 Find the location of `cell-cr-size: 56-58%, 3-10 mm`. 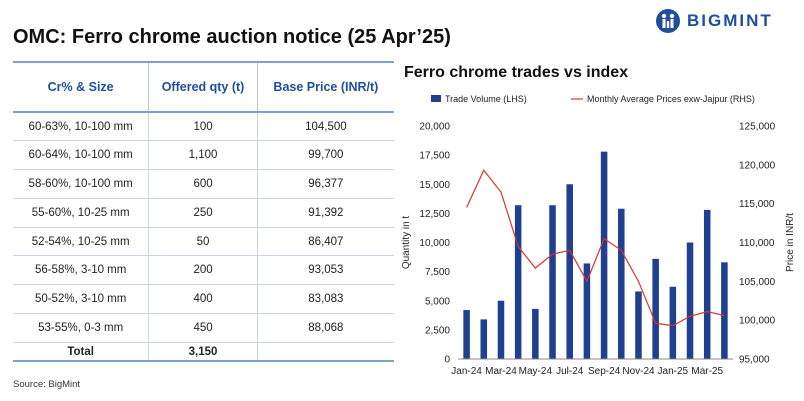

cell-cr-size: 56-58%, 3-10 mm is located at coordinates (81, 270).